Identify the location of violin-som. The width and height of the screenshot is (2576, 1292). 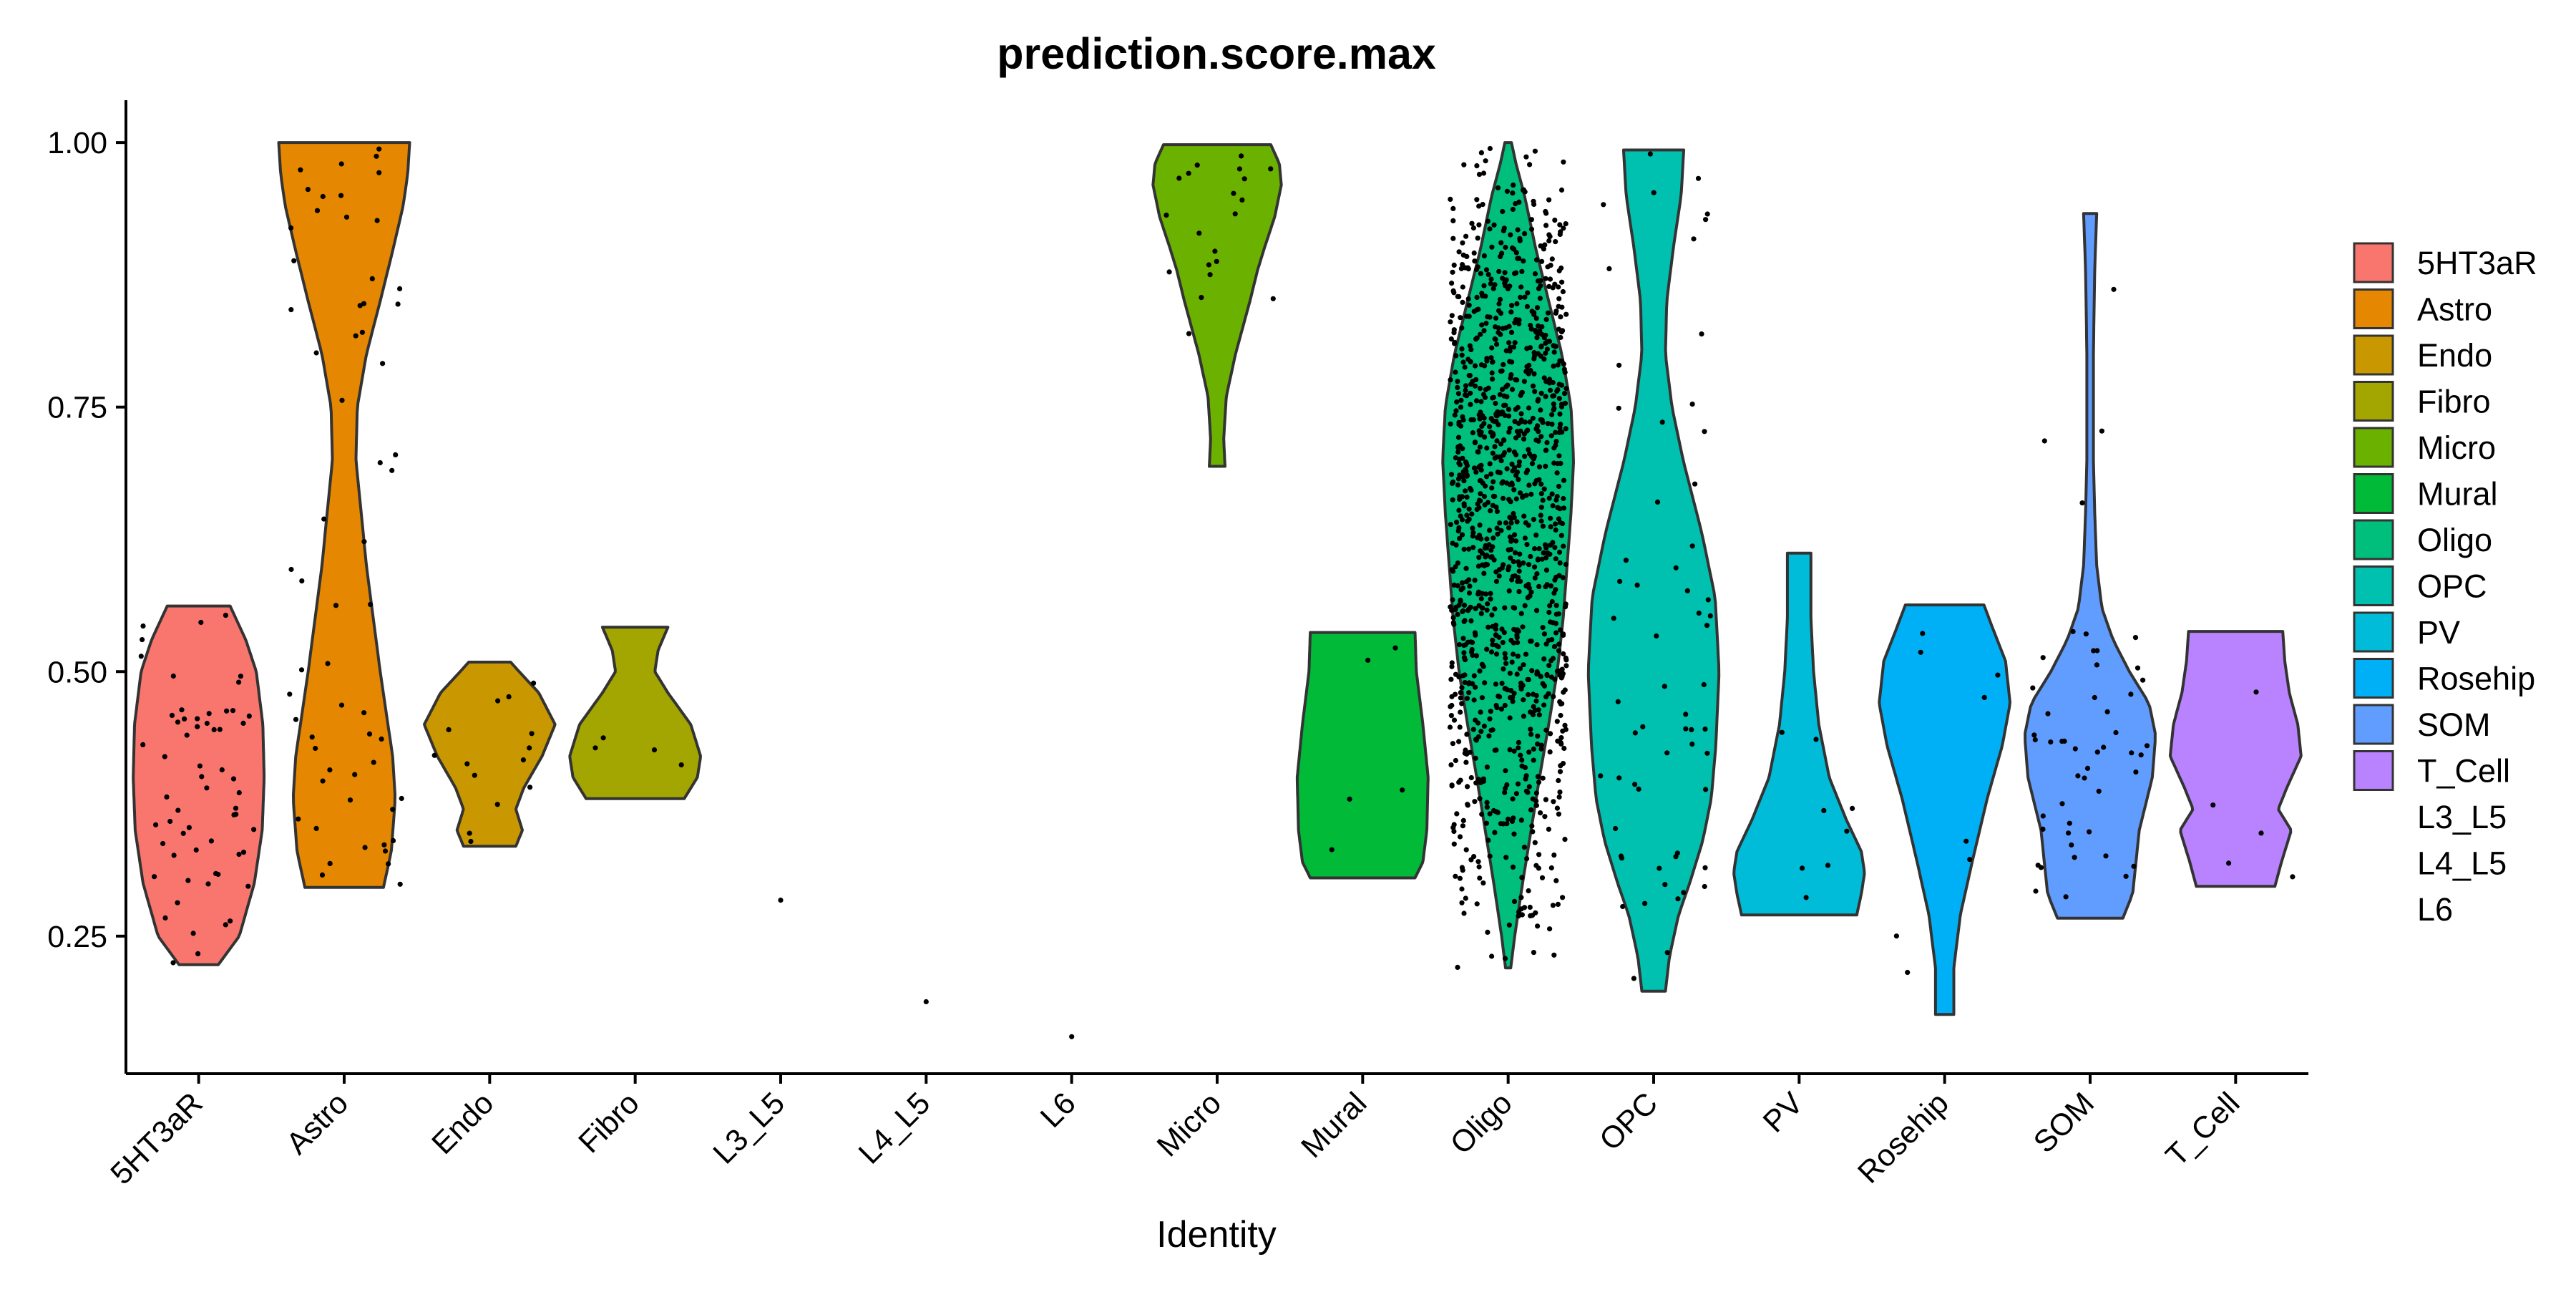
(2090, 566).